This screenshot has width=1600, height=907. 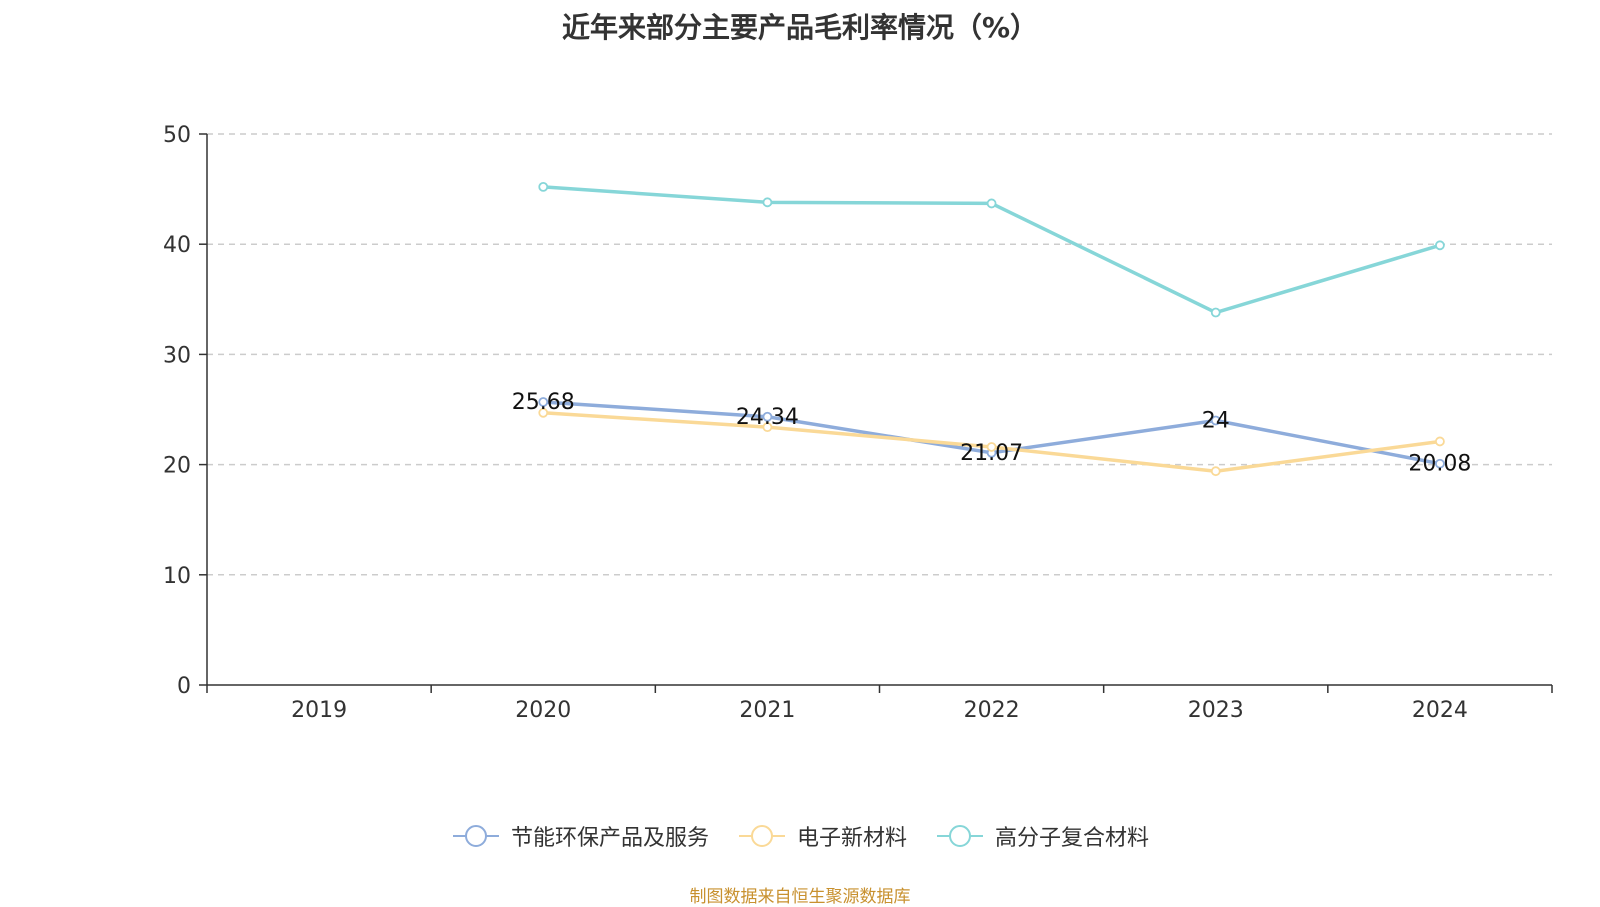 I want to click on data-label: 24, so click(x=1216, y=421).